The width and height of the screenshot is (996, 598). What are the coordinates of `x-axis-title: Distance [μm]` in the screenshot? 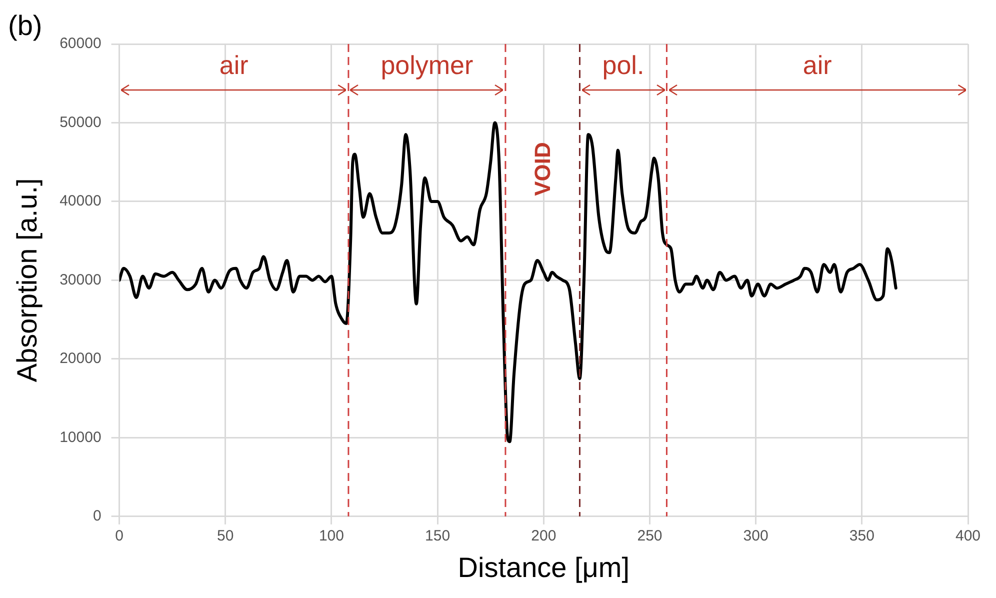 It's located at (544, 567).